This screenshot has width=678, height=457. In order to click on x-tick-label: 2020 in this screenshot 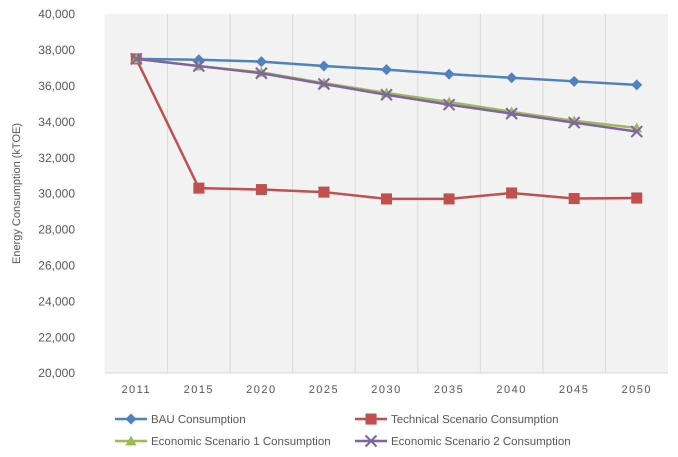, I will do `click(261, 390)`.